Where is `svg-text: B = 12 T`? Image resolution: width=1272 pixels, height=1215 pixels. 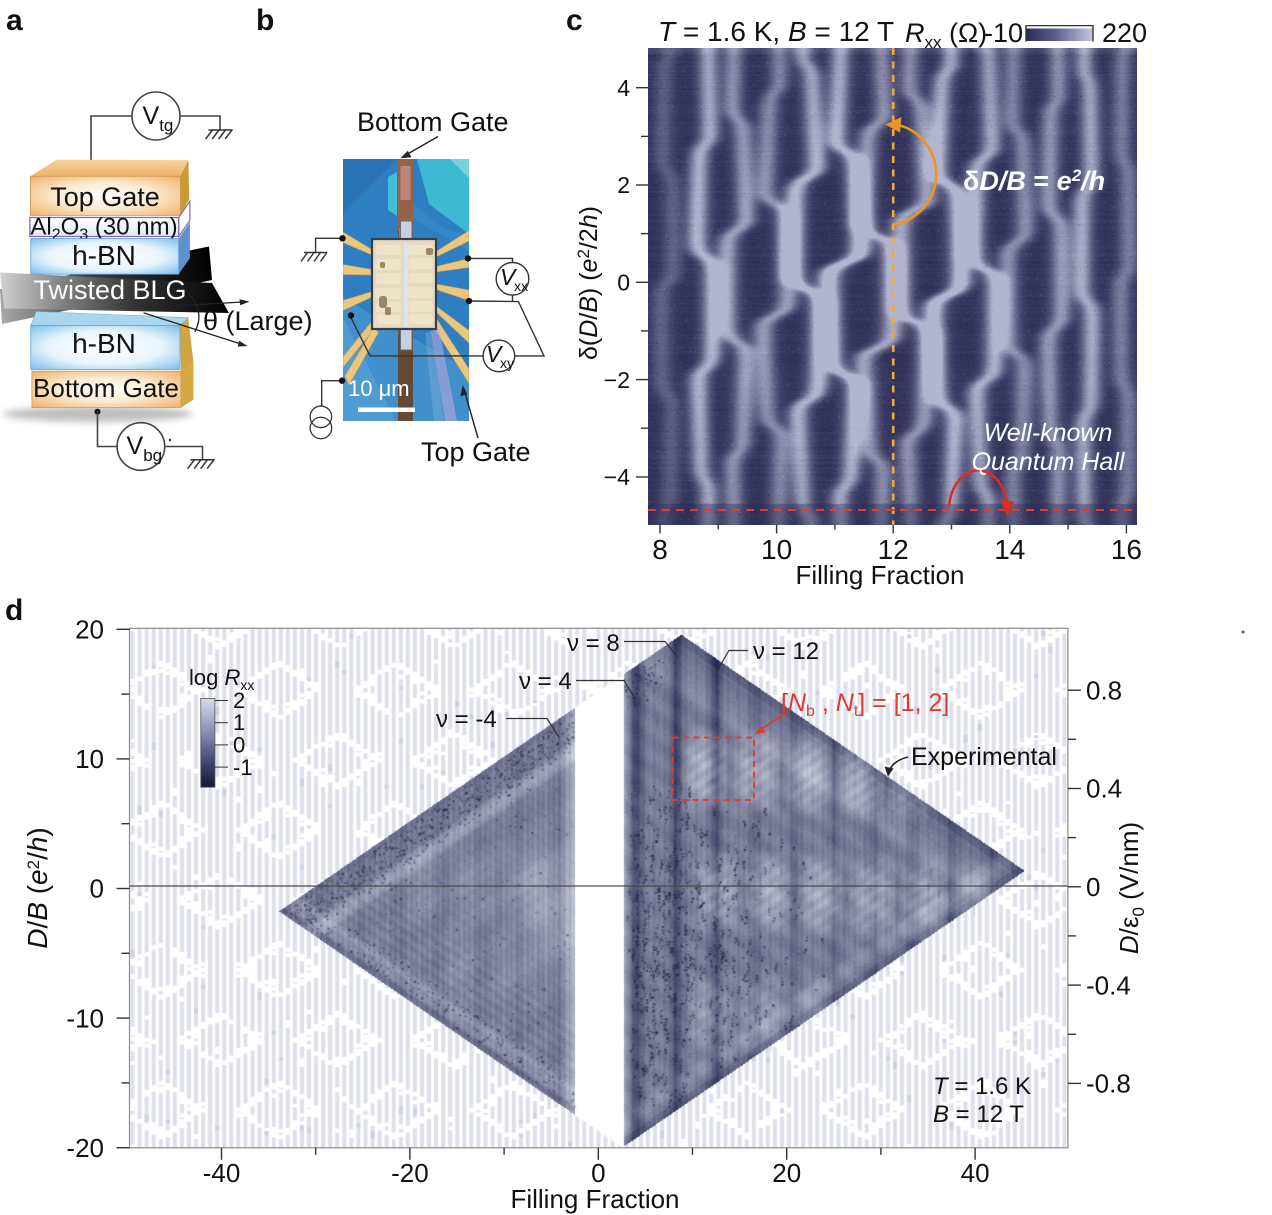 svg-text: B = 12 T is located at coordinates (978, 1114).